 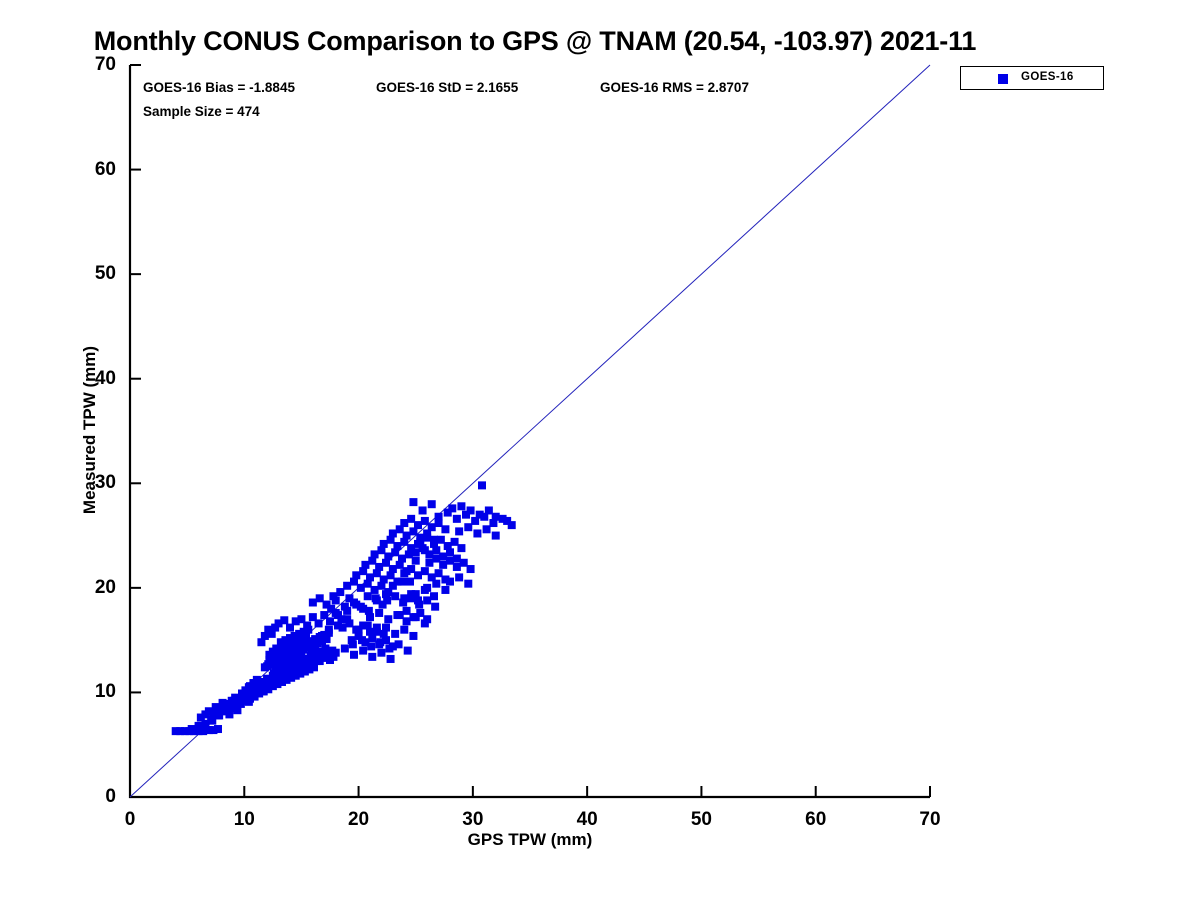 I want to click on x-tick-label-30: 30, so click(x=473, y=819).